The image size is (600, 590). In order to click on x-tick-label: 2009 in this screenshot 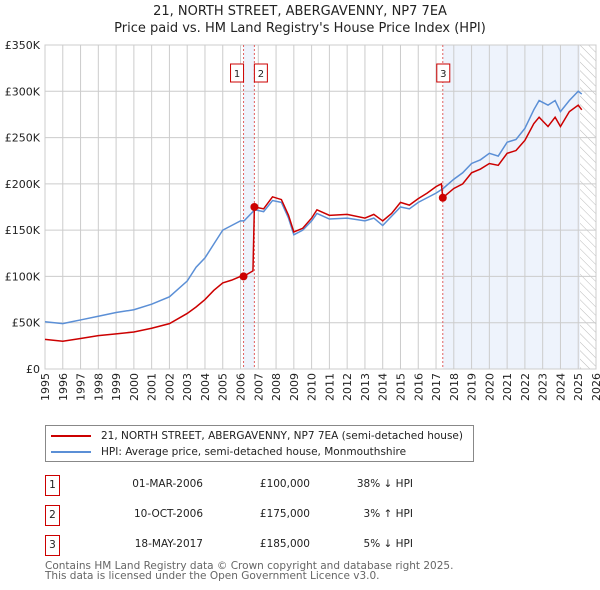, I will do `click(294, 387)`.